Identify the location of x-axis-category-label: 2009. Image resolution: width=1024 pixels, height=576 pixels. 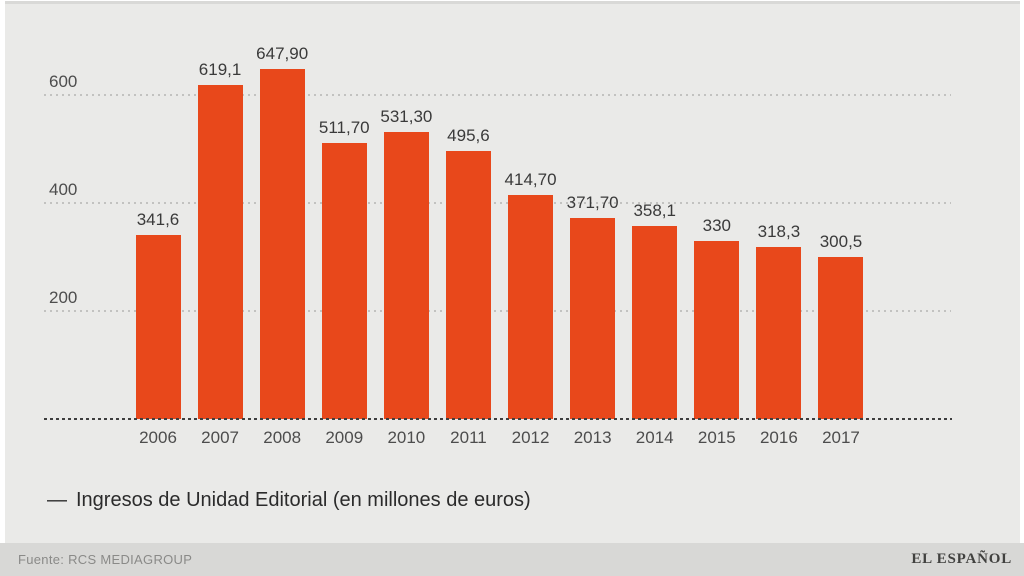
(344, 437).